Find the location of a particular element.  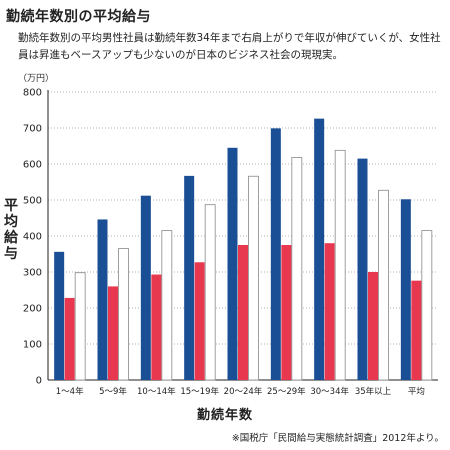

x-tick-label: 25～29年 is located at coordinates (286, 391).